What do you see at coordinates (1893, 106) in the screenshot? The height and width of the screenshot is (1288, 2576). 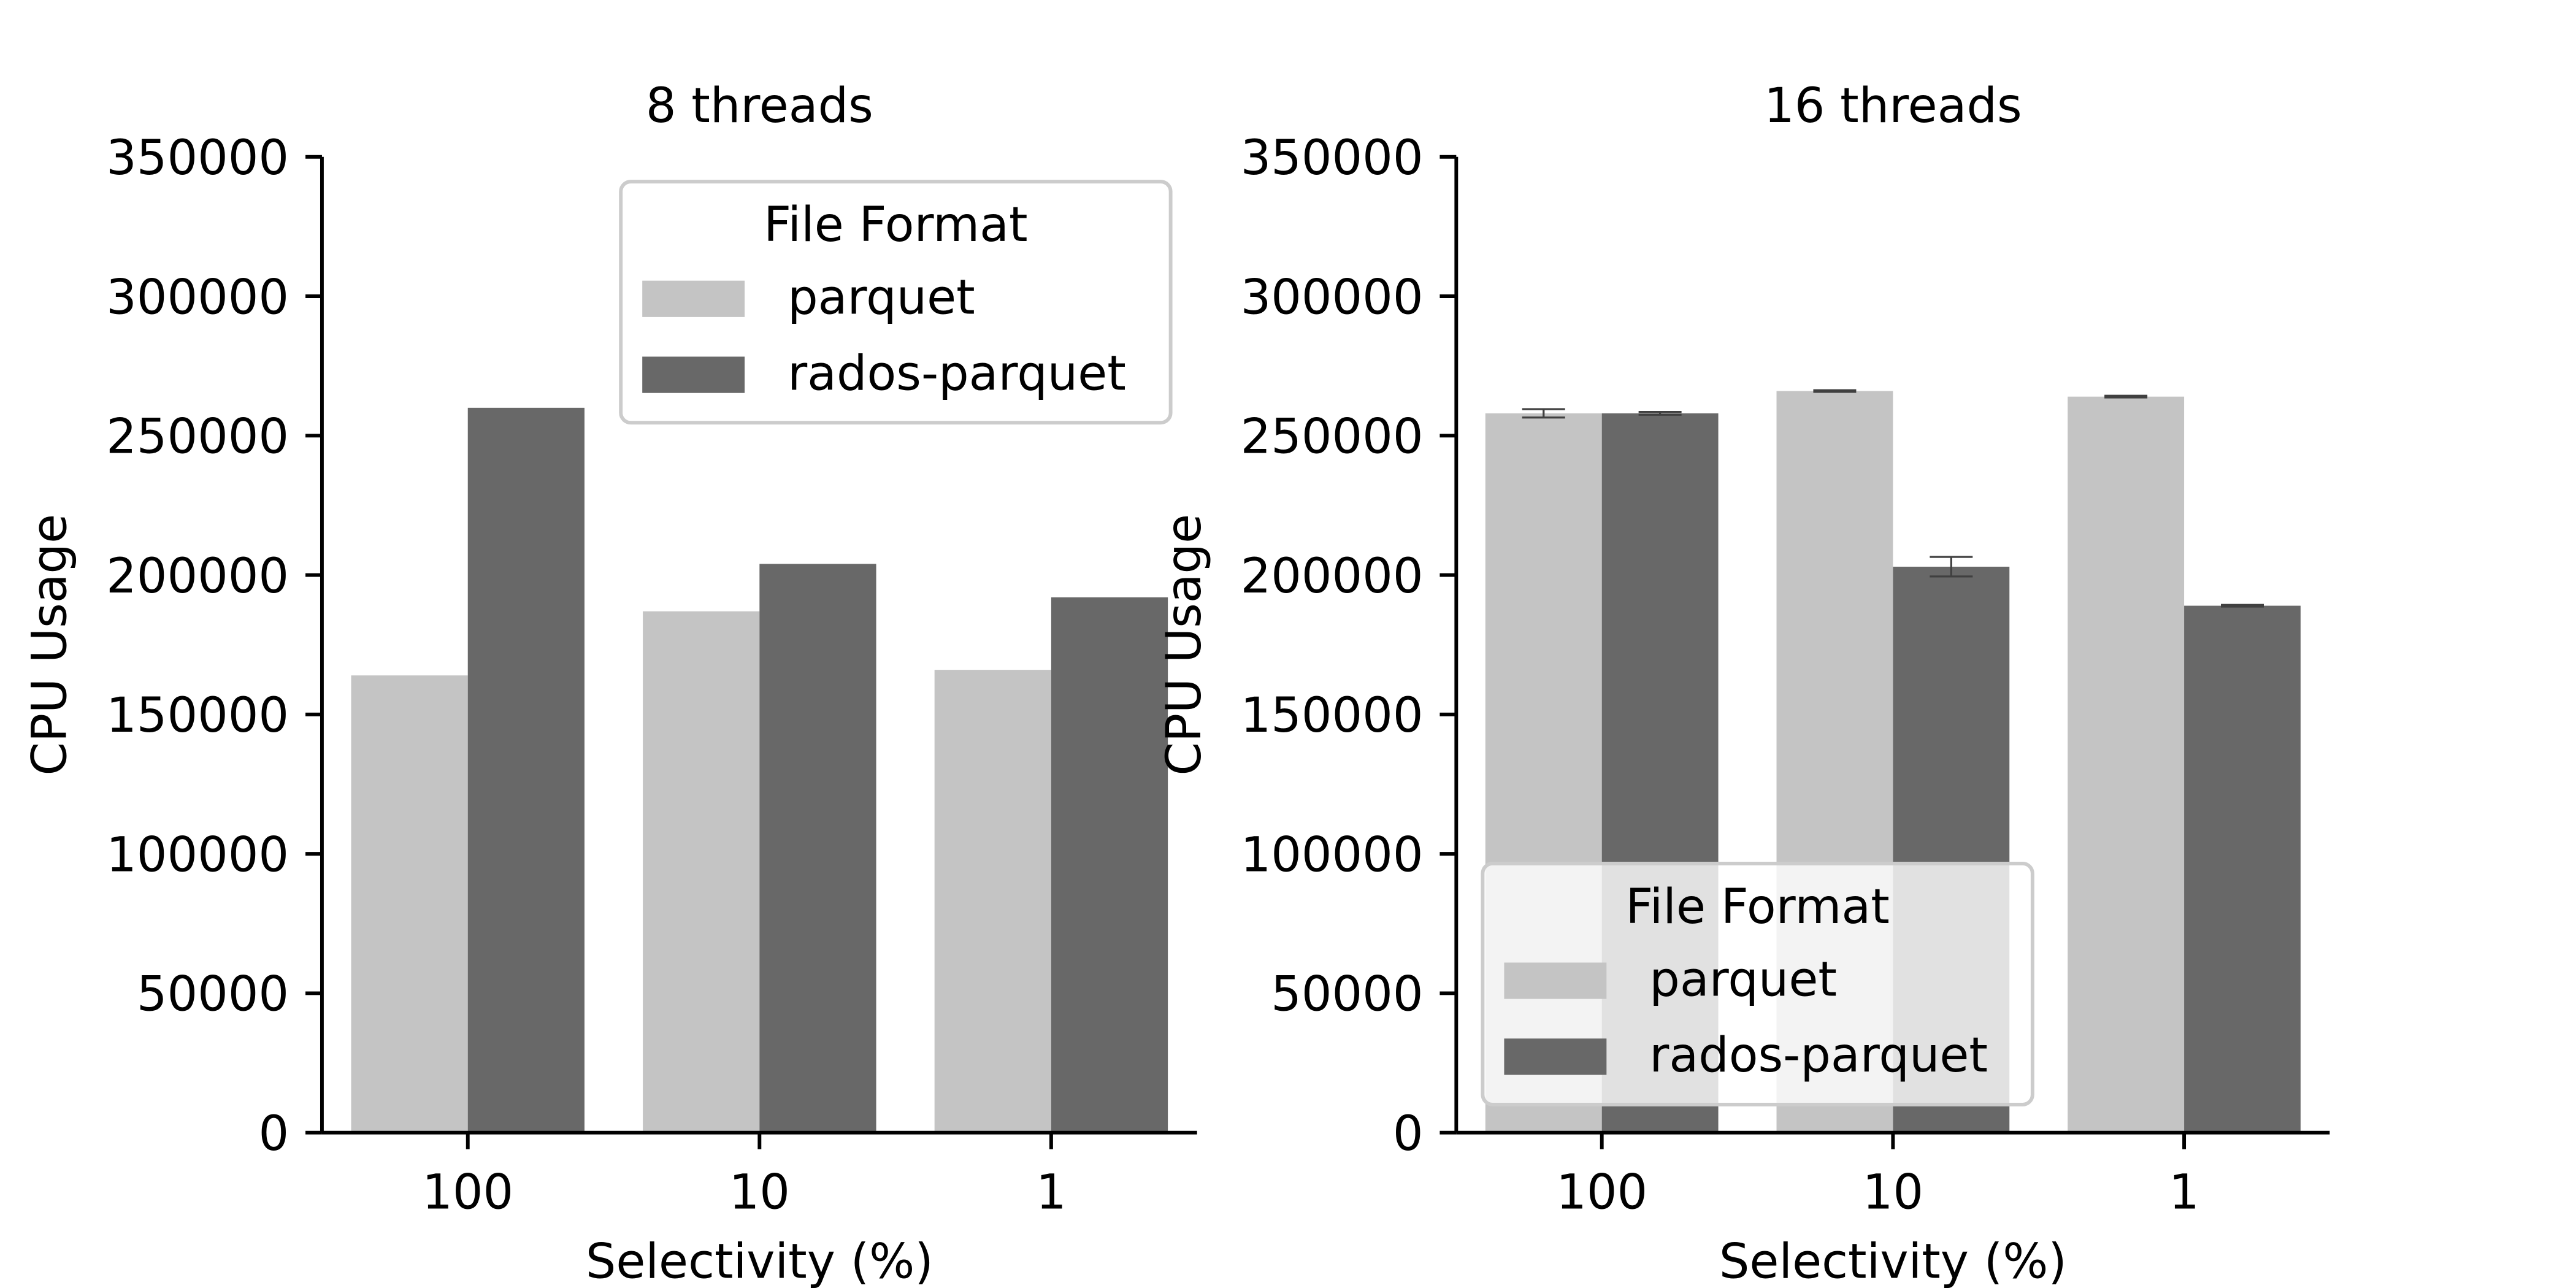 I see `chart-title: 16 threads` at bounding box center [1893, 106].